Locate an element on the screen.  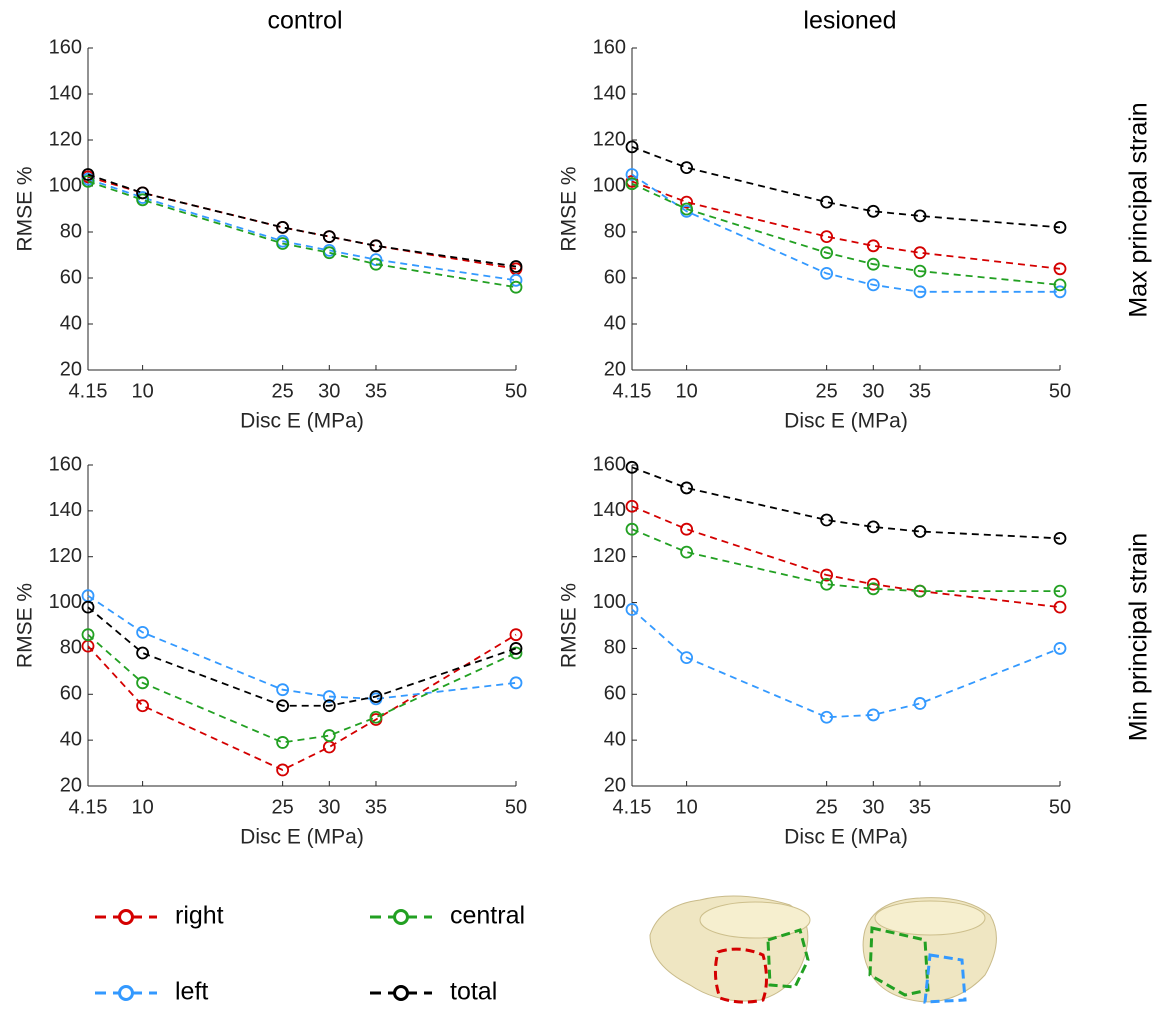
legend-label: right is located at coordinates (199, 916).